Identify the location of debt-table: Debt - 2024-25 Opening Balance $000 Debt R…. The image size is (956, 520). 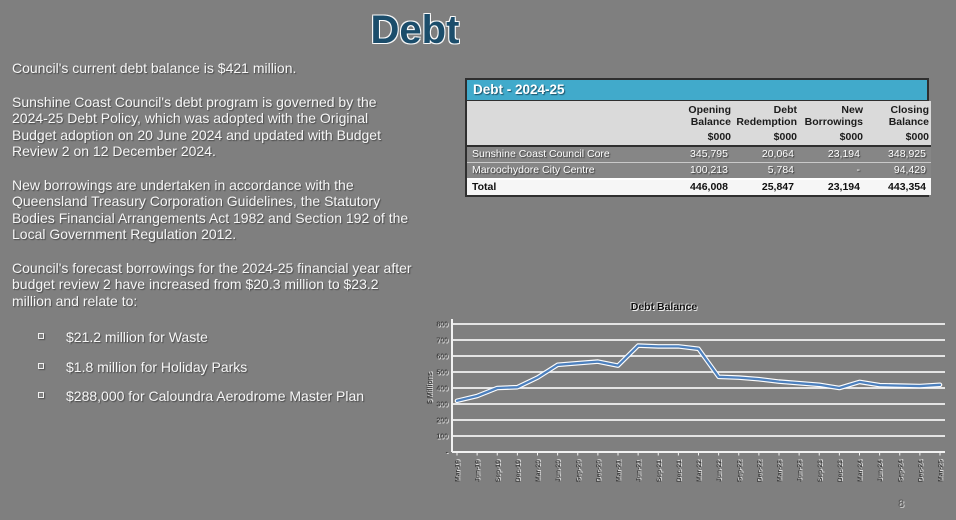
(698, 137).